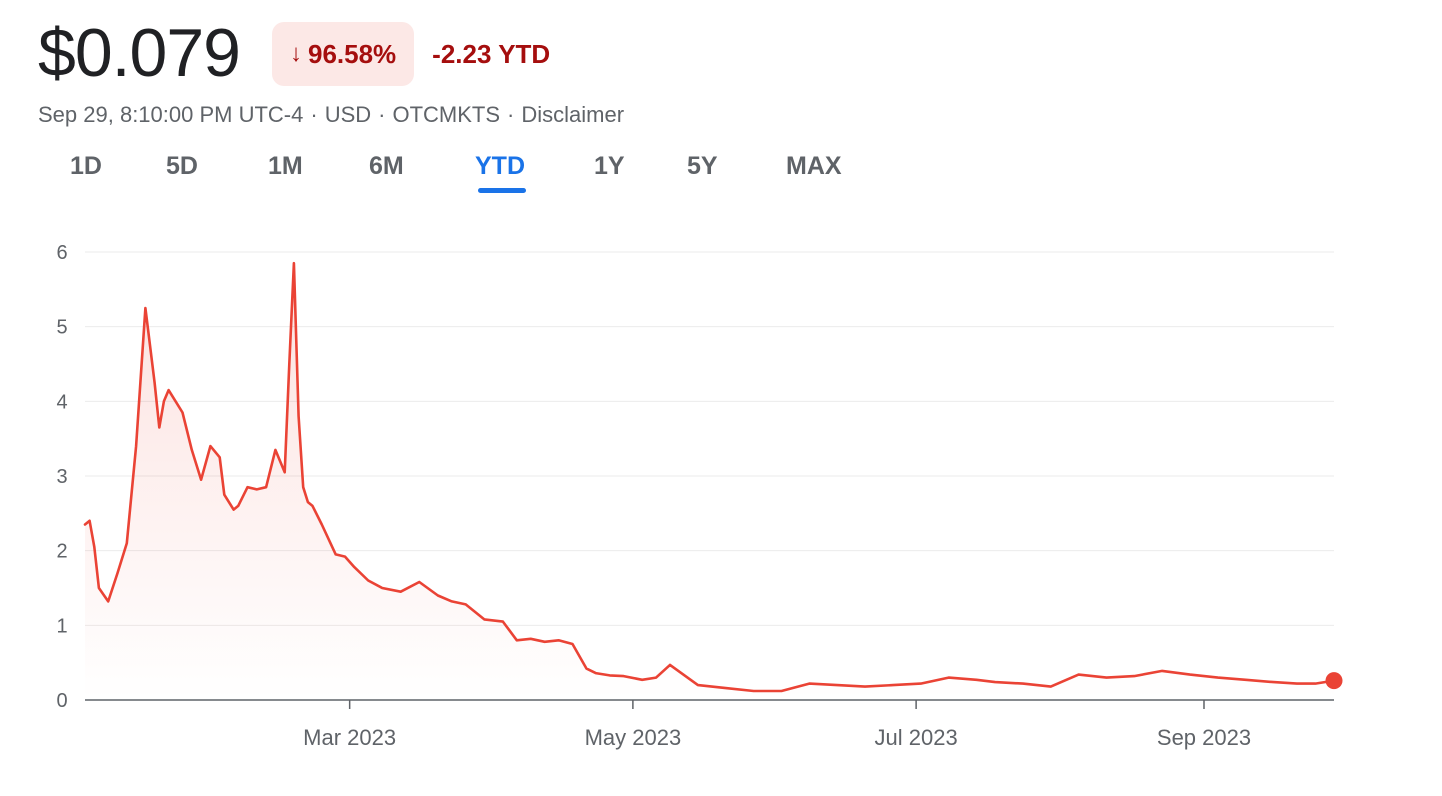 The width and height of the screenshot is (1442, 796). I want to click on disclaimer-link: Disclaimer, so click(573, 114).